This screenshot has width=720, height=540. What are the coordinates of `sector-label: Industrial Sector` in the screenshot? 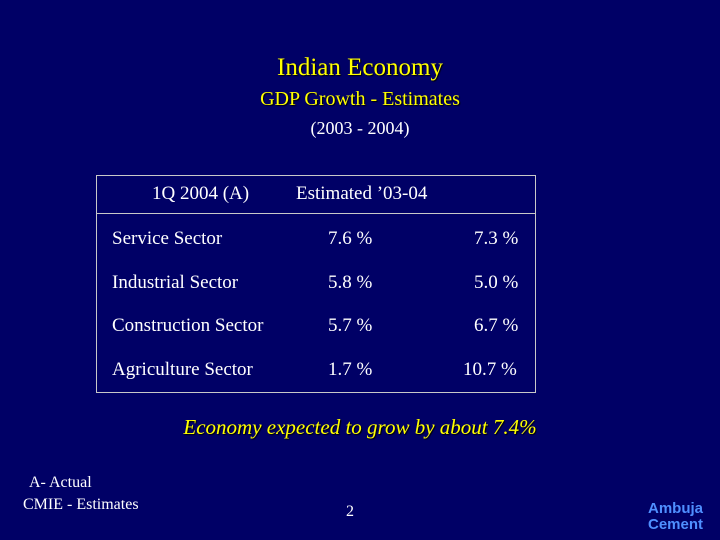 It's located at (175, 282).